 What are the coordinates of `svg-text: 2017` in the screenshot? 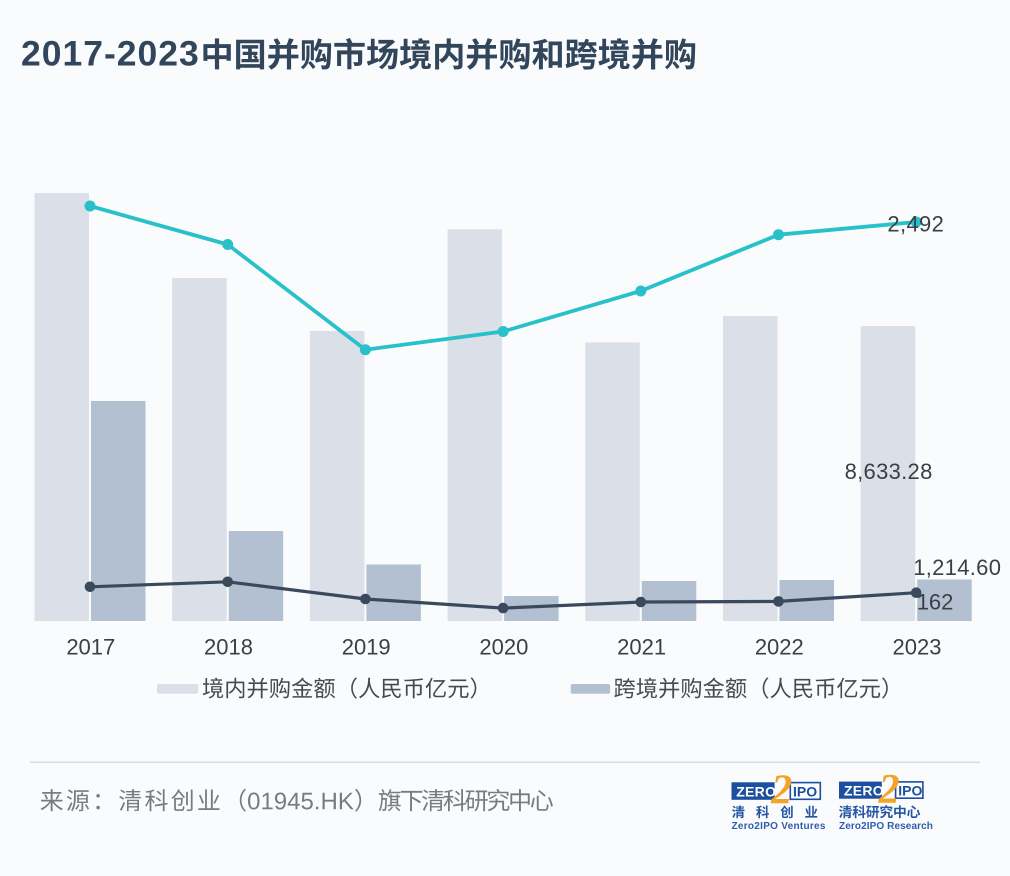 It's located at (90, 647).